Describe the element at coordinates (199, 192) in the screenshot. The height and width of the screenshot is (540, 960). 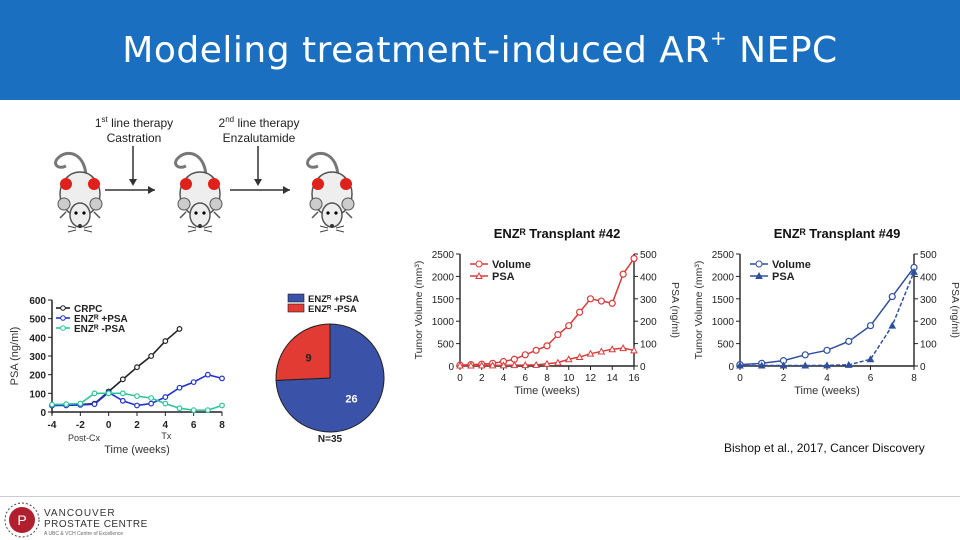
I see `mouse-2-icon` at that location.